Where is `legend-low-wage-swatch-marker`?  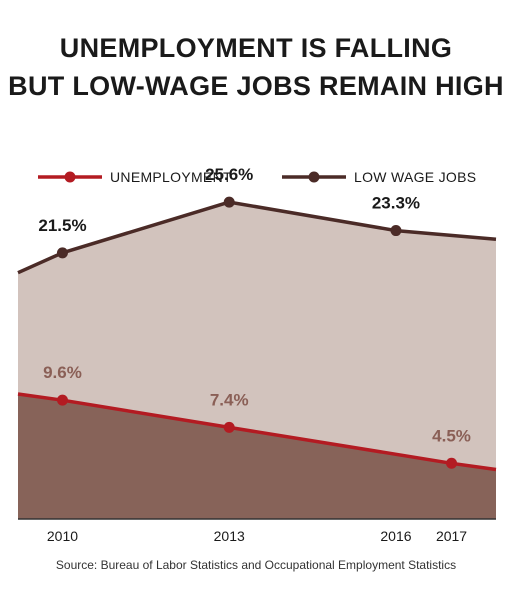 legend-low-wage-swatch-marker is located at coordinates (314, 177).